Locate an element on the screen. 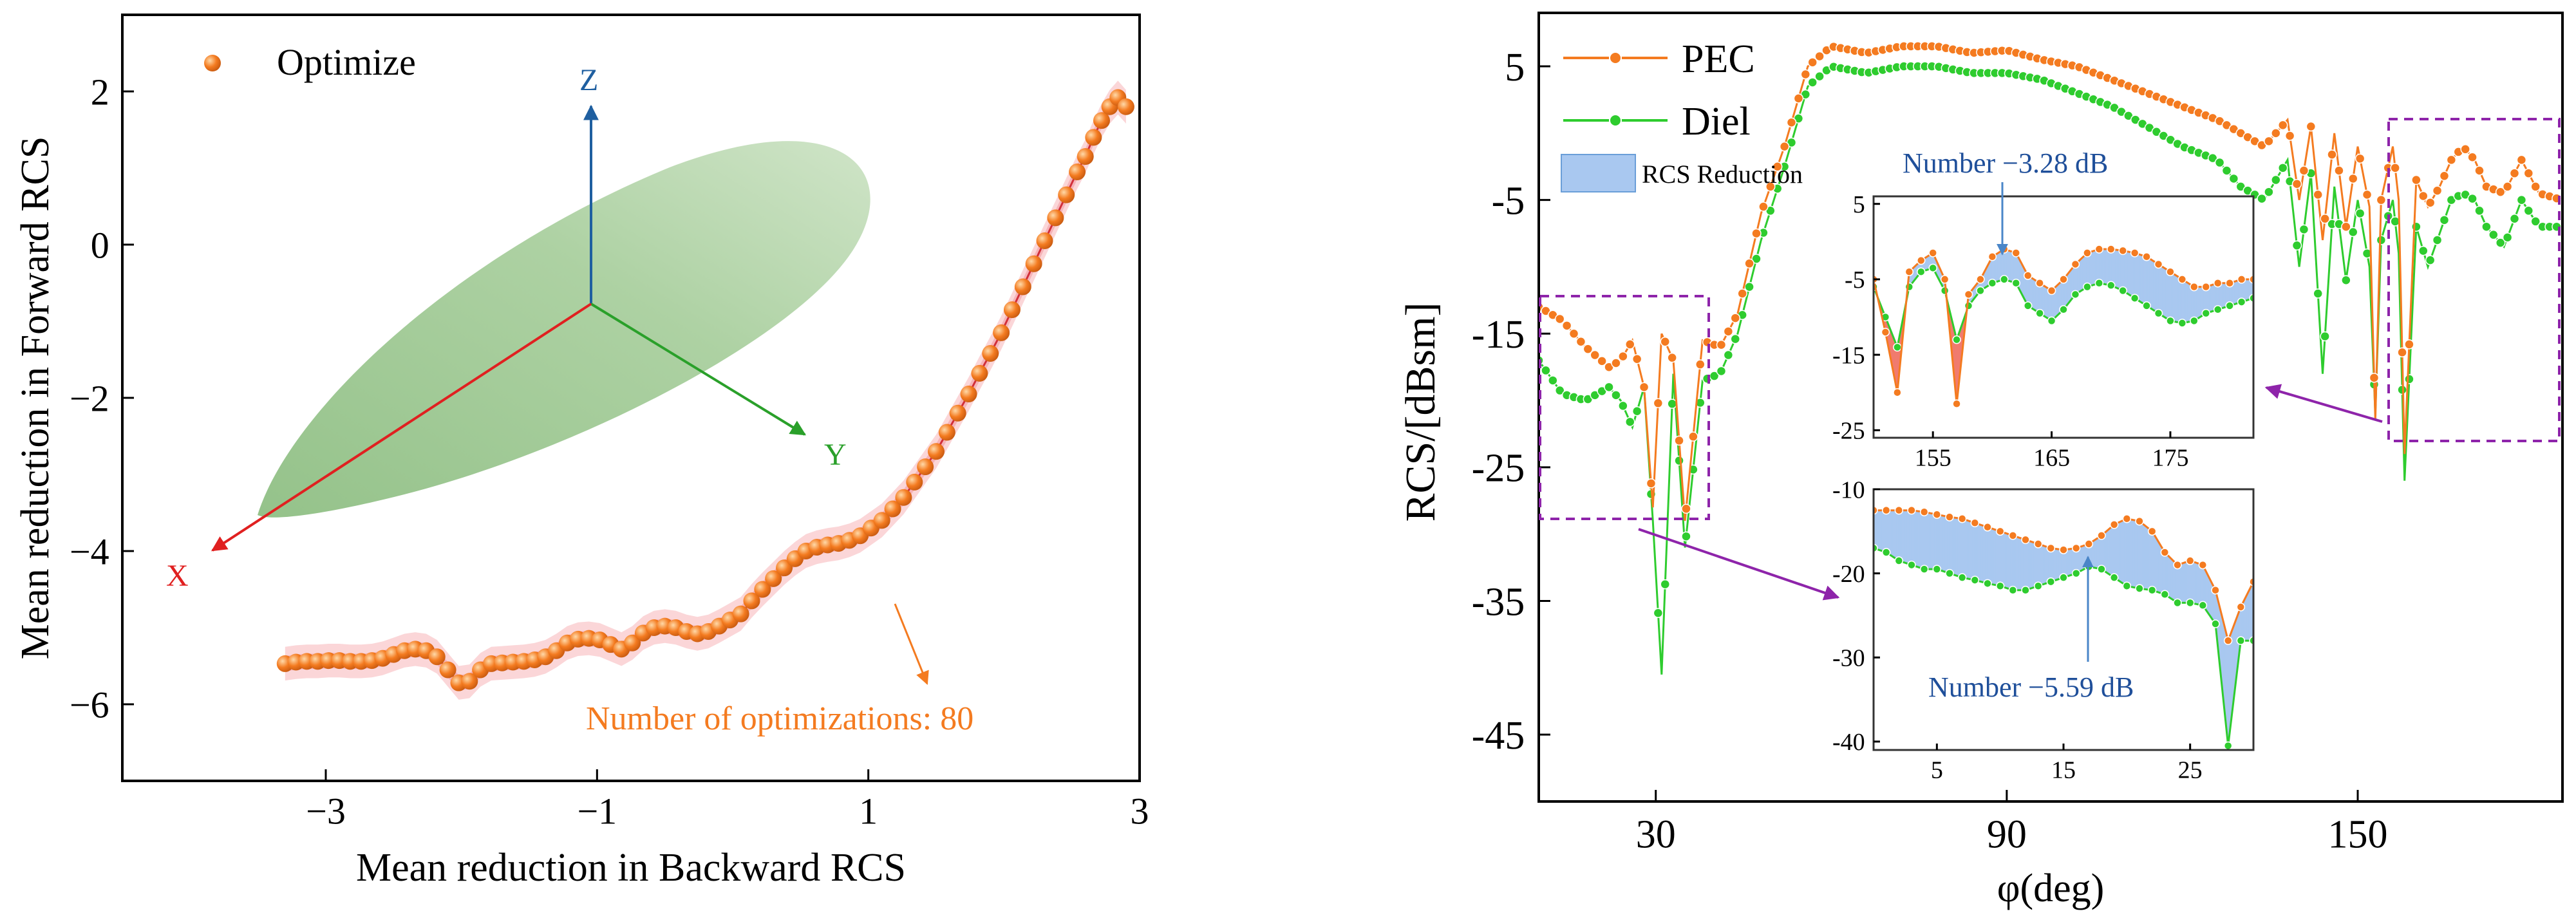  inset-bottom-series is located at coordinates (2063, 627).